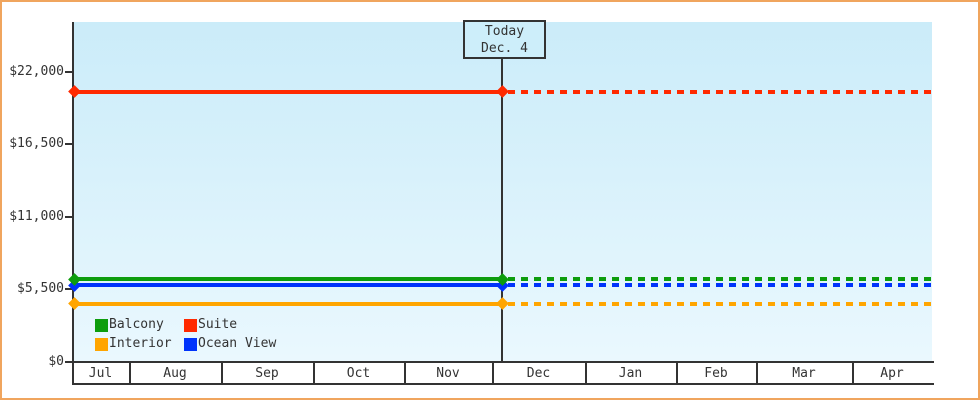 This screenshot has width=980, height=400. Describe the element at coordinates (504, 31) in the screenshot. I see `today-label-line1: Today` at that location.